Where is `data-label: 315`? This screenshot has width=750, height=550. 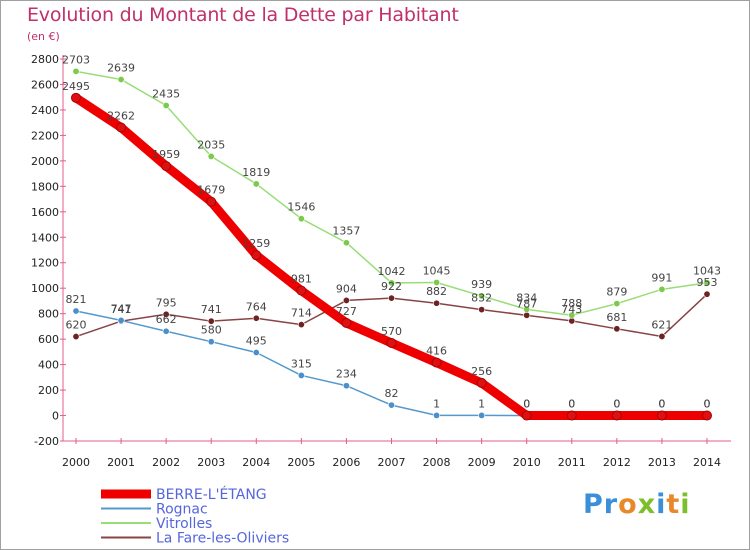
data-label: 315 is located at coordinates (301, 363).